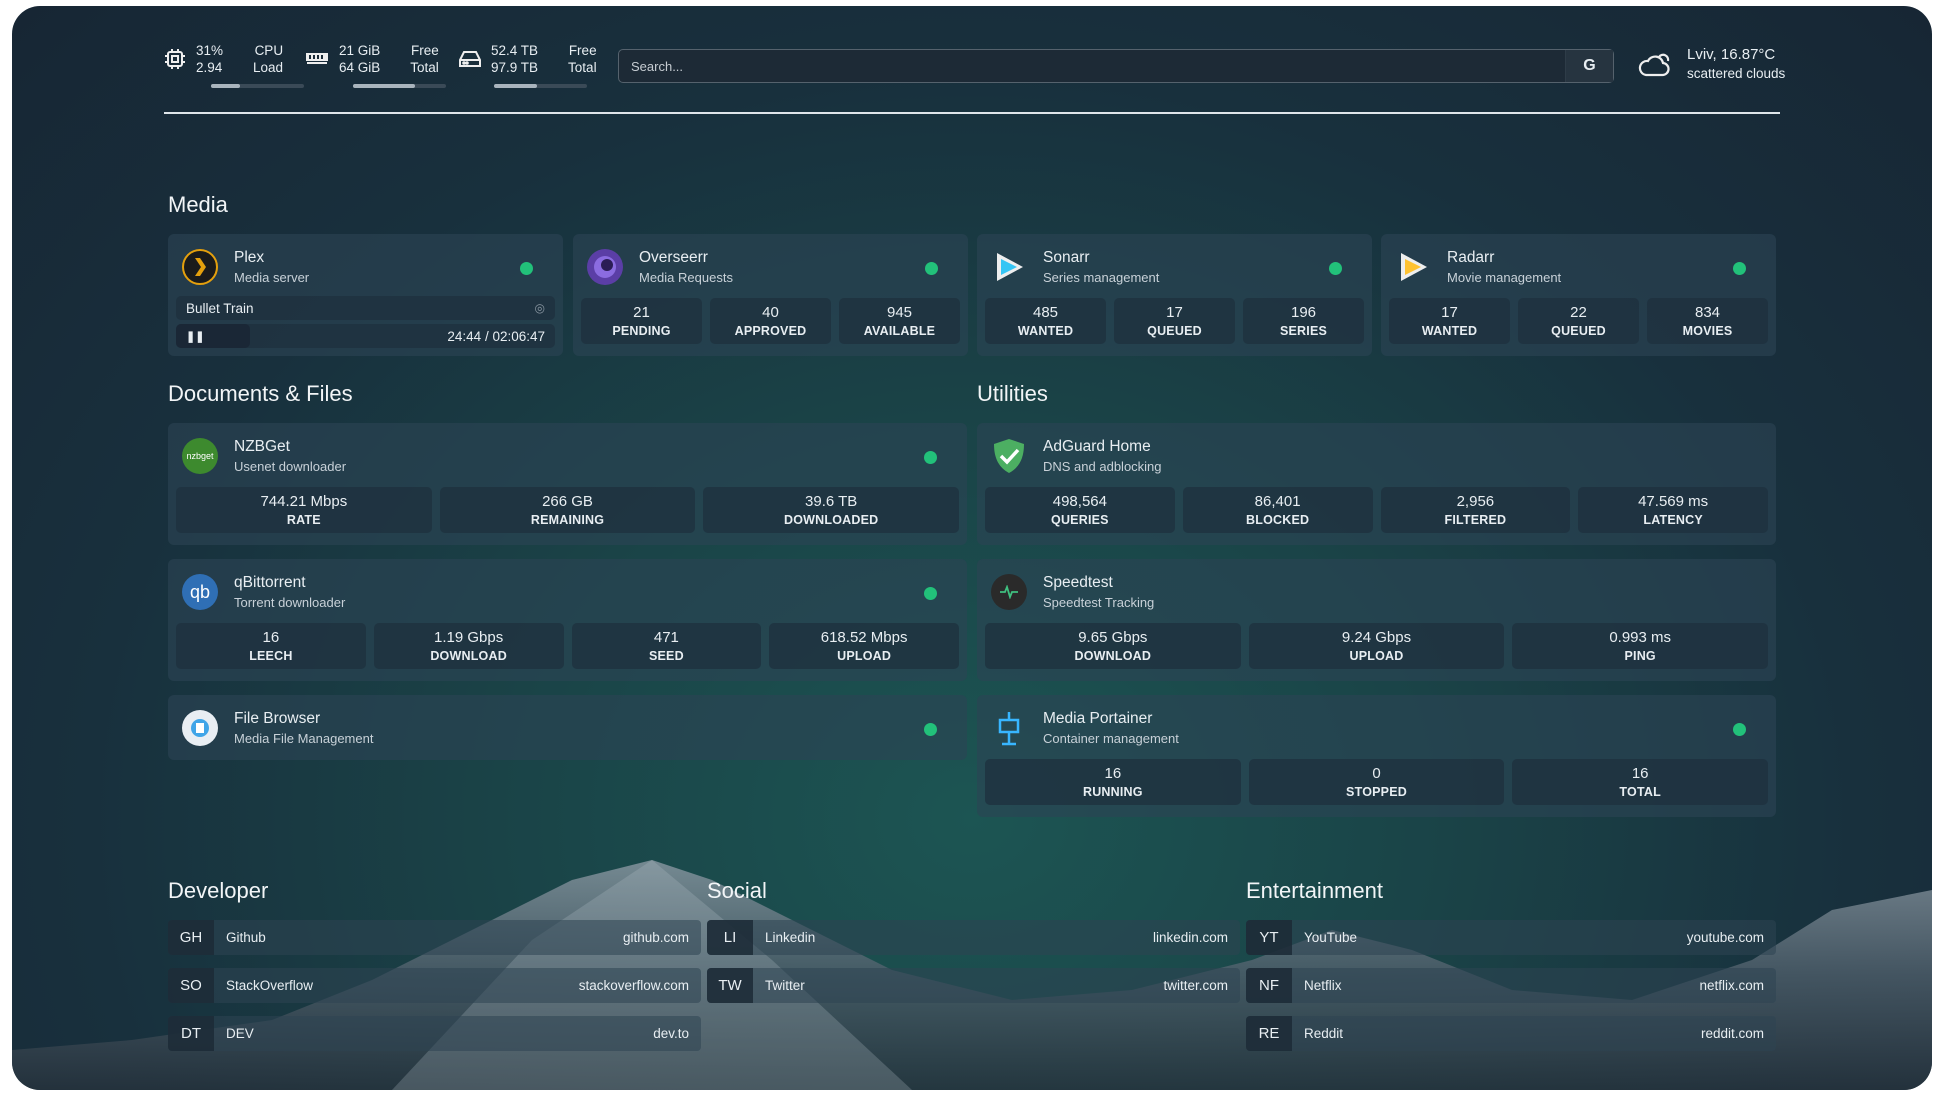 This screenshot has height=1104, width=1944. Describe the element at coordinates (655, 937) in the screenshot. I see `bookmark-url: github.com` at that location.